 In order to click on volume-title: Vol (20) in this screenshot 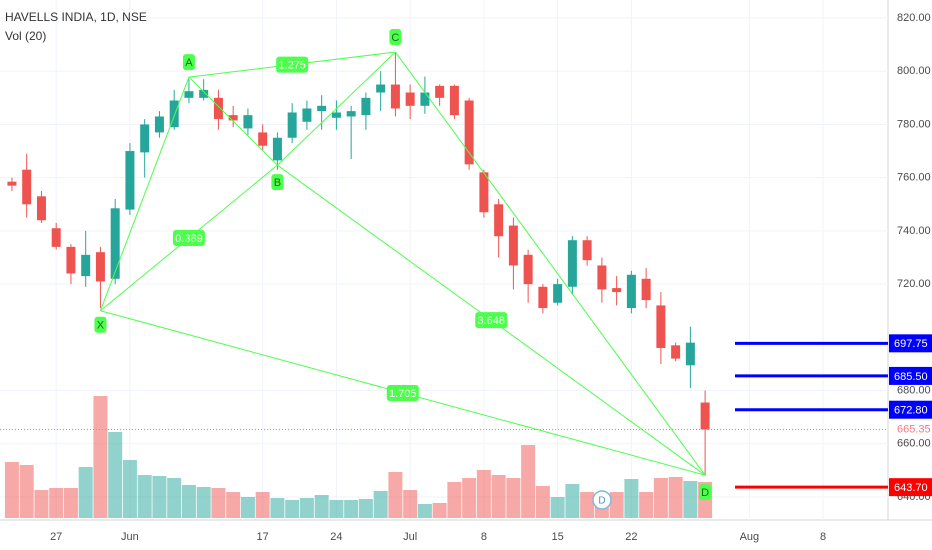, I will do `click(25, 36)`.